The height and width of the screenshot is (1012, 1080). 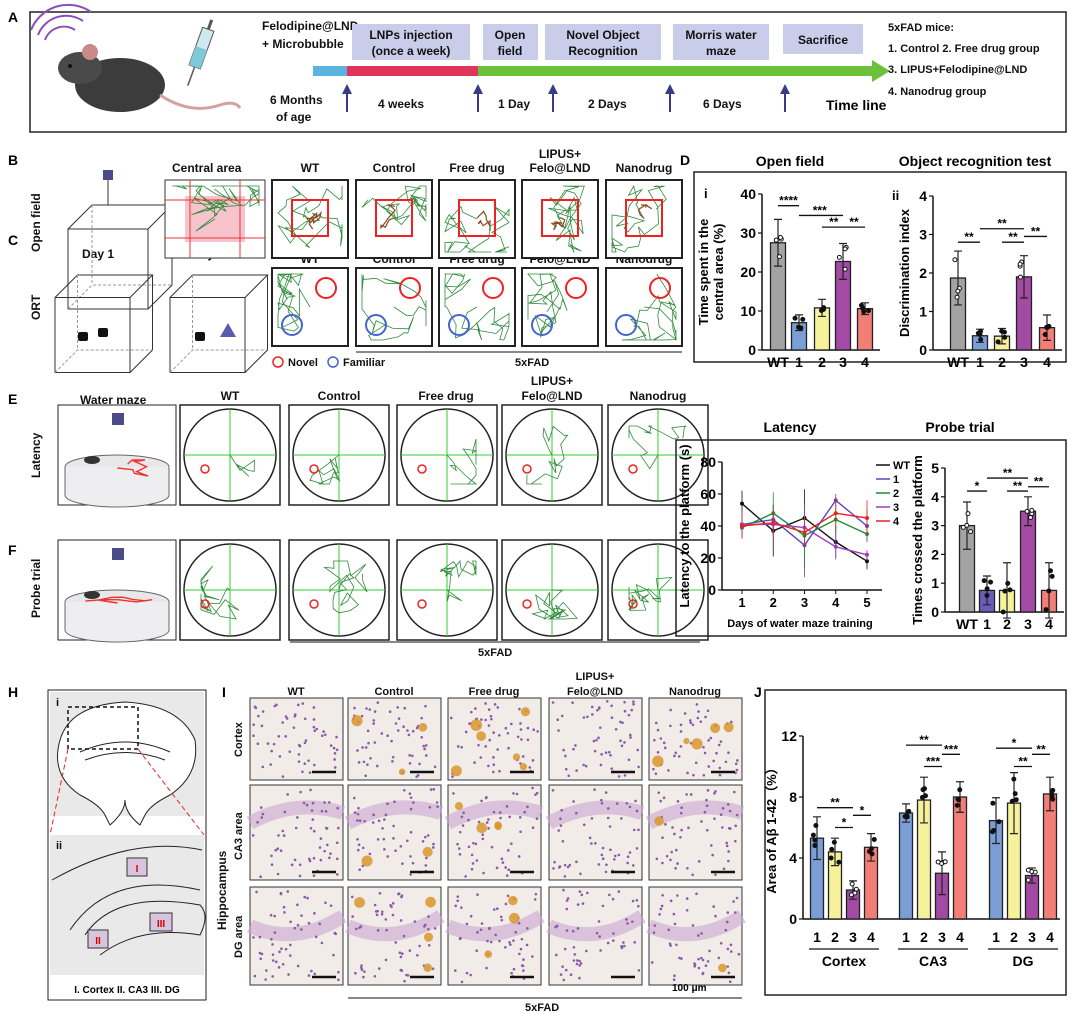 What do you see at coordinates (294, 302) in the screenshot?
I see `track-path` at bounding box center [294, 302].